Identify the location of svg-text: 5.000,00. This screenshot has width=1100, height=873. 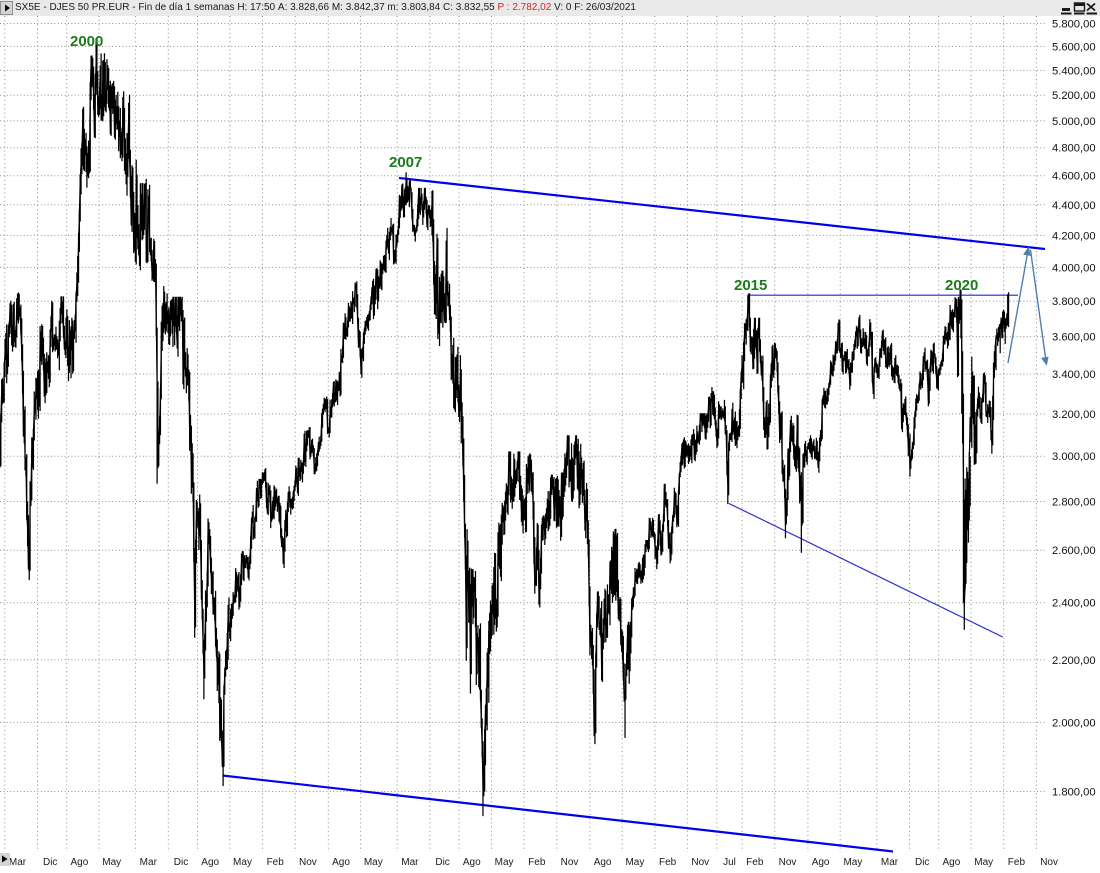
(1074, 122).